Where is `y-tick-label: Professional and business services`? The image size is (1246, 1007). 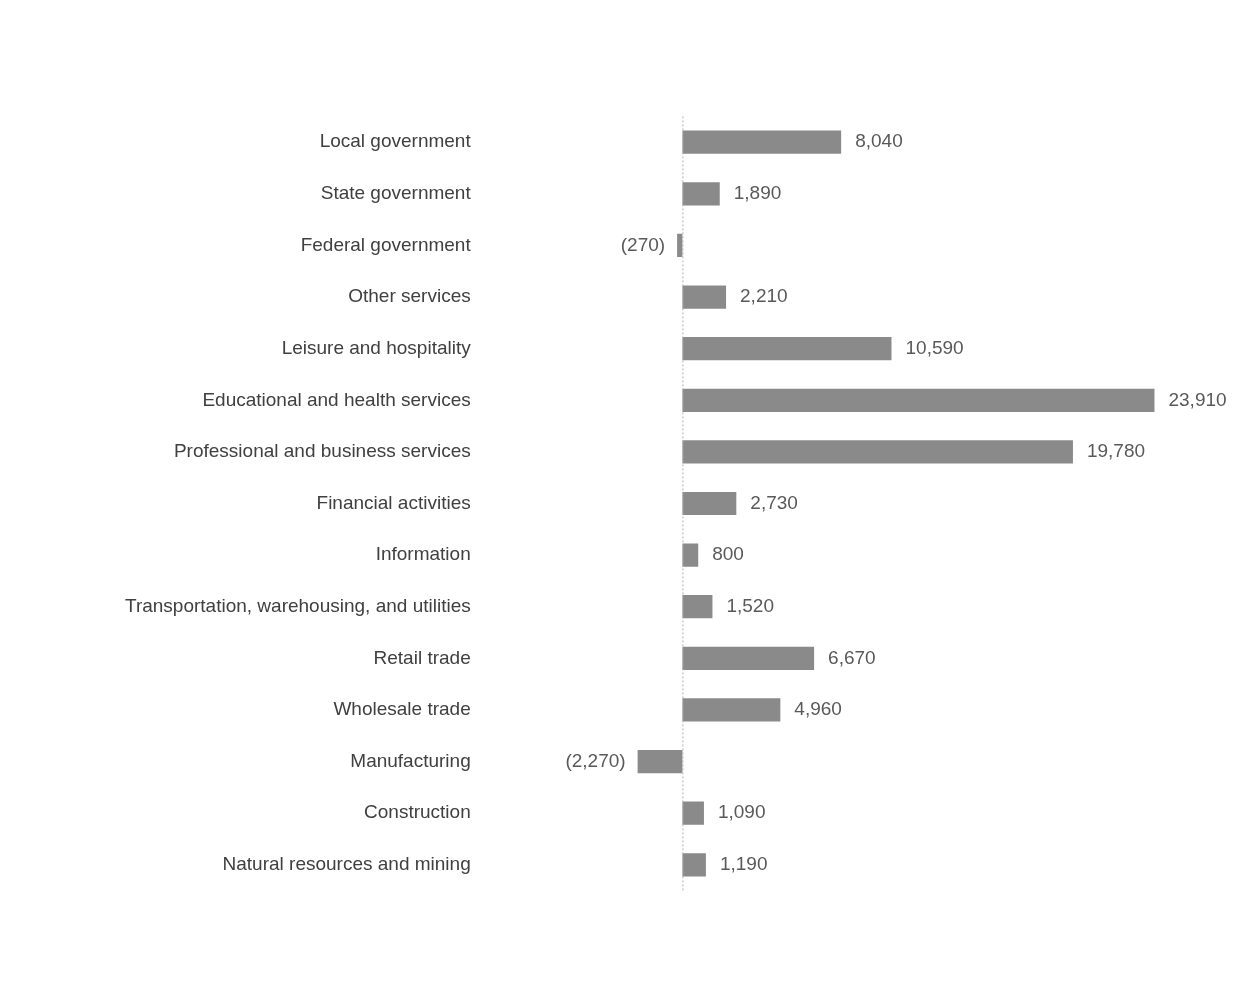 y-tick-label: Professional and business services is located at coordinates (322, 451).